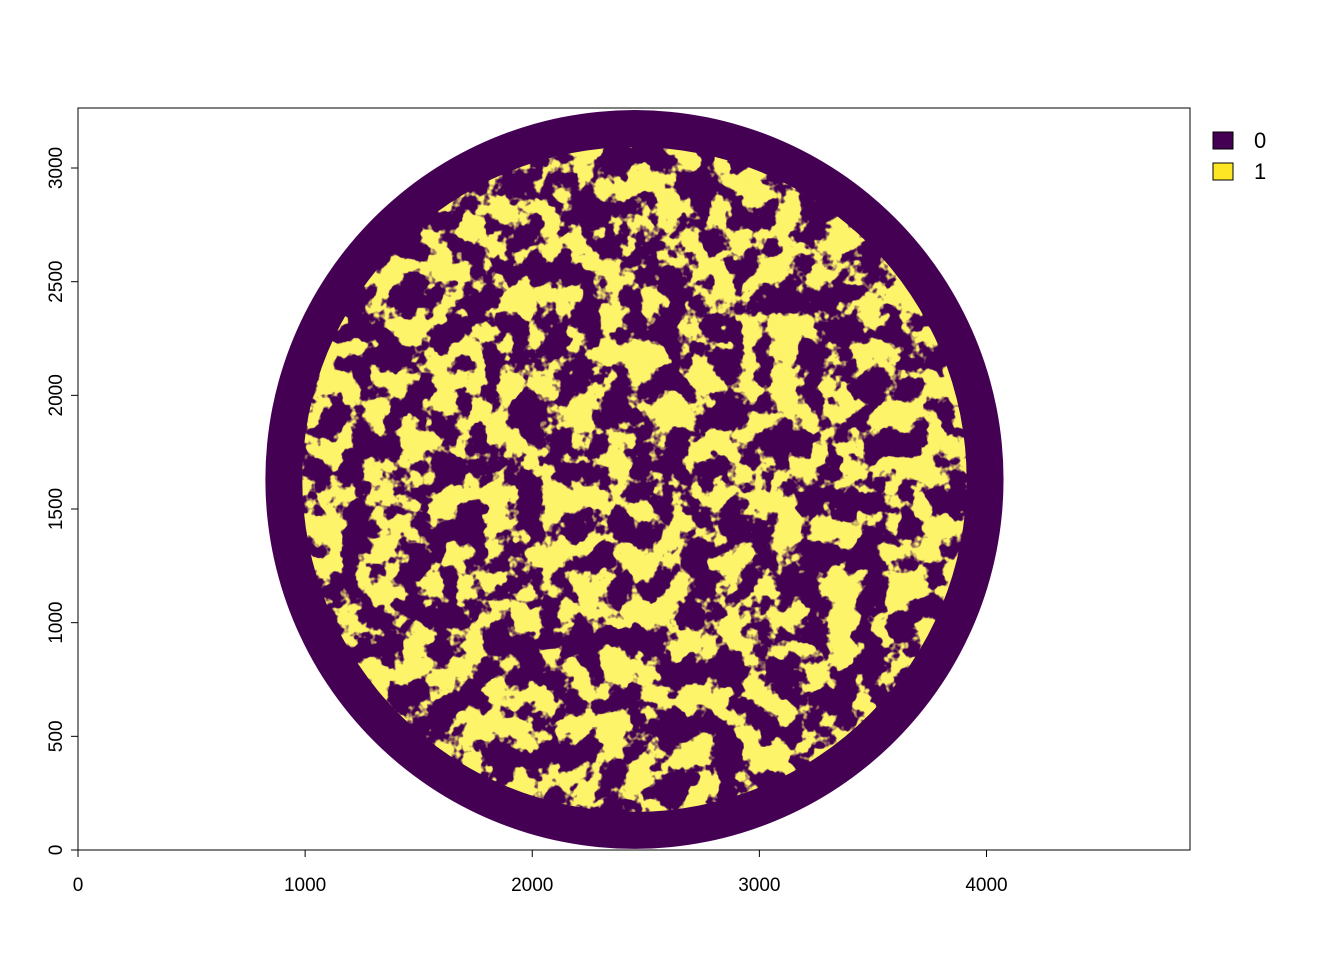 The image size is (1344, 960). I want to click on y-tick-label: 0, so click(56, 850).